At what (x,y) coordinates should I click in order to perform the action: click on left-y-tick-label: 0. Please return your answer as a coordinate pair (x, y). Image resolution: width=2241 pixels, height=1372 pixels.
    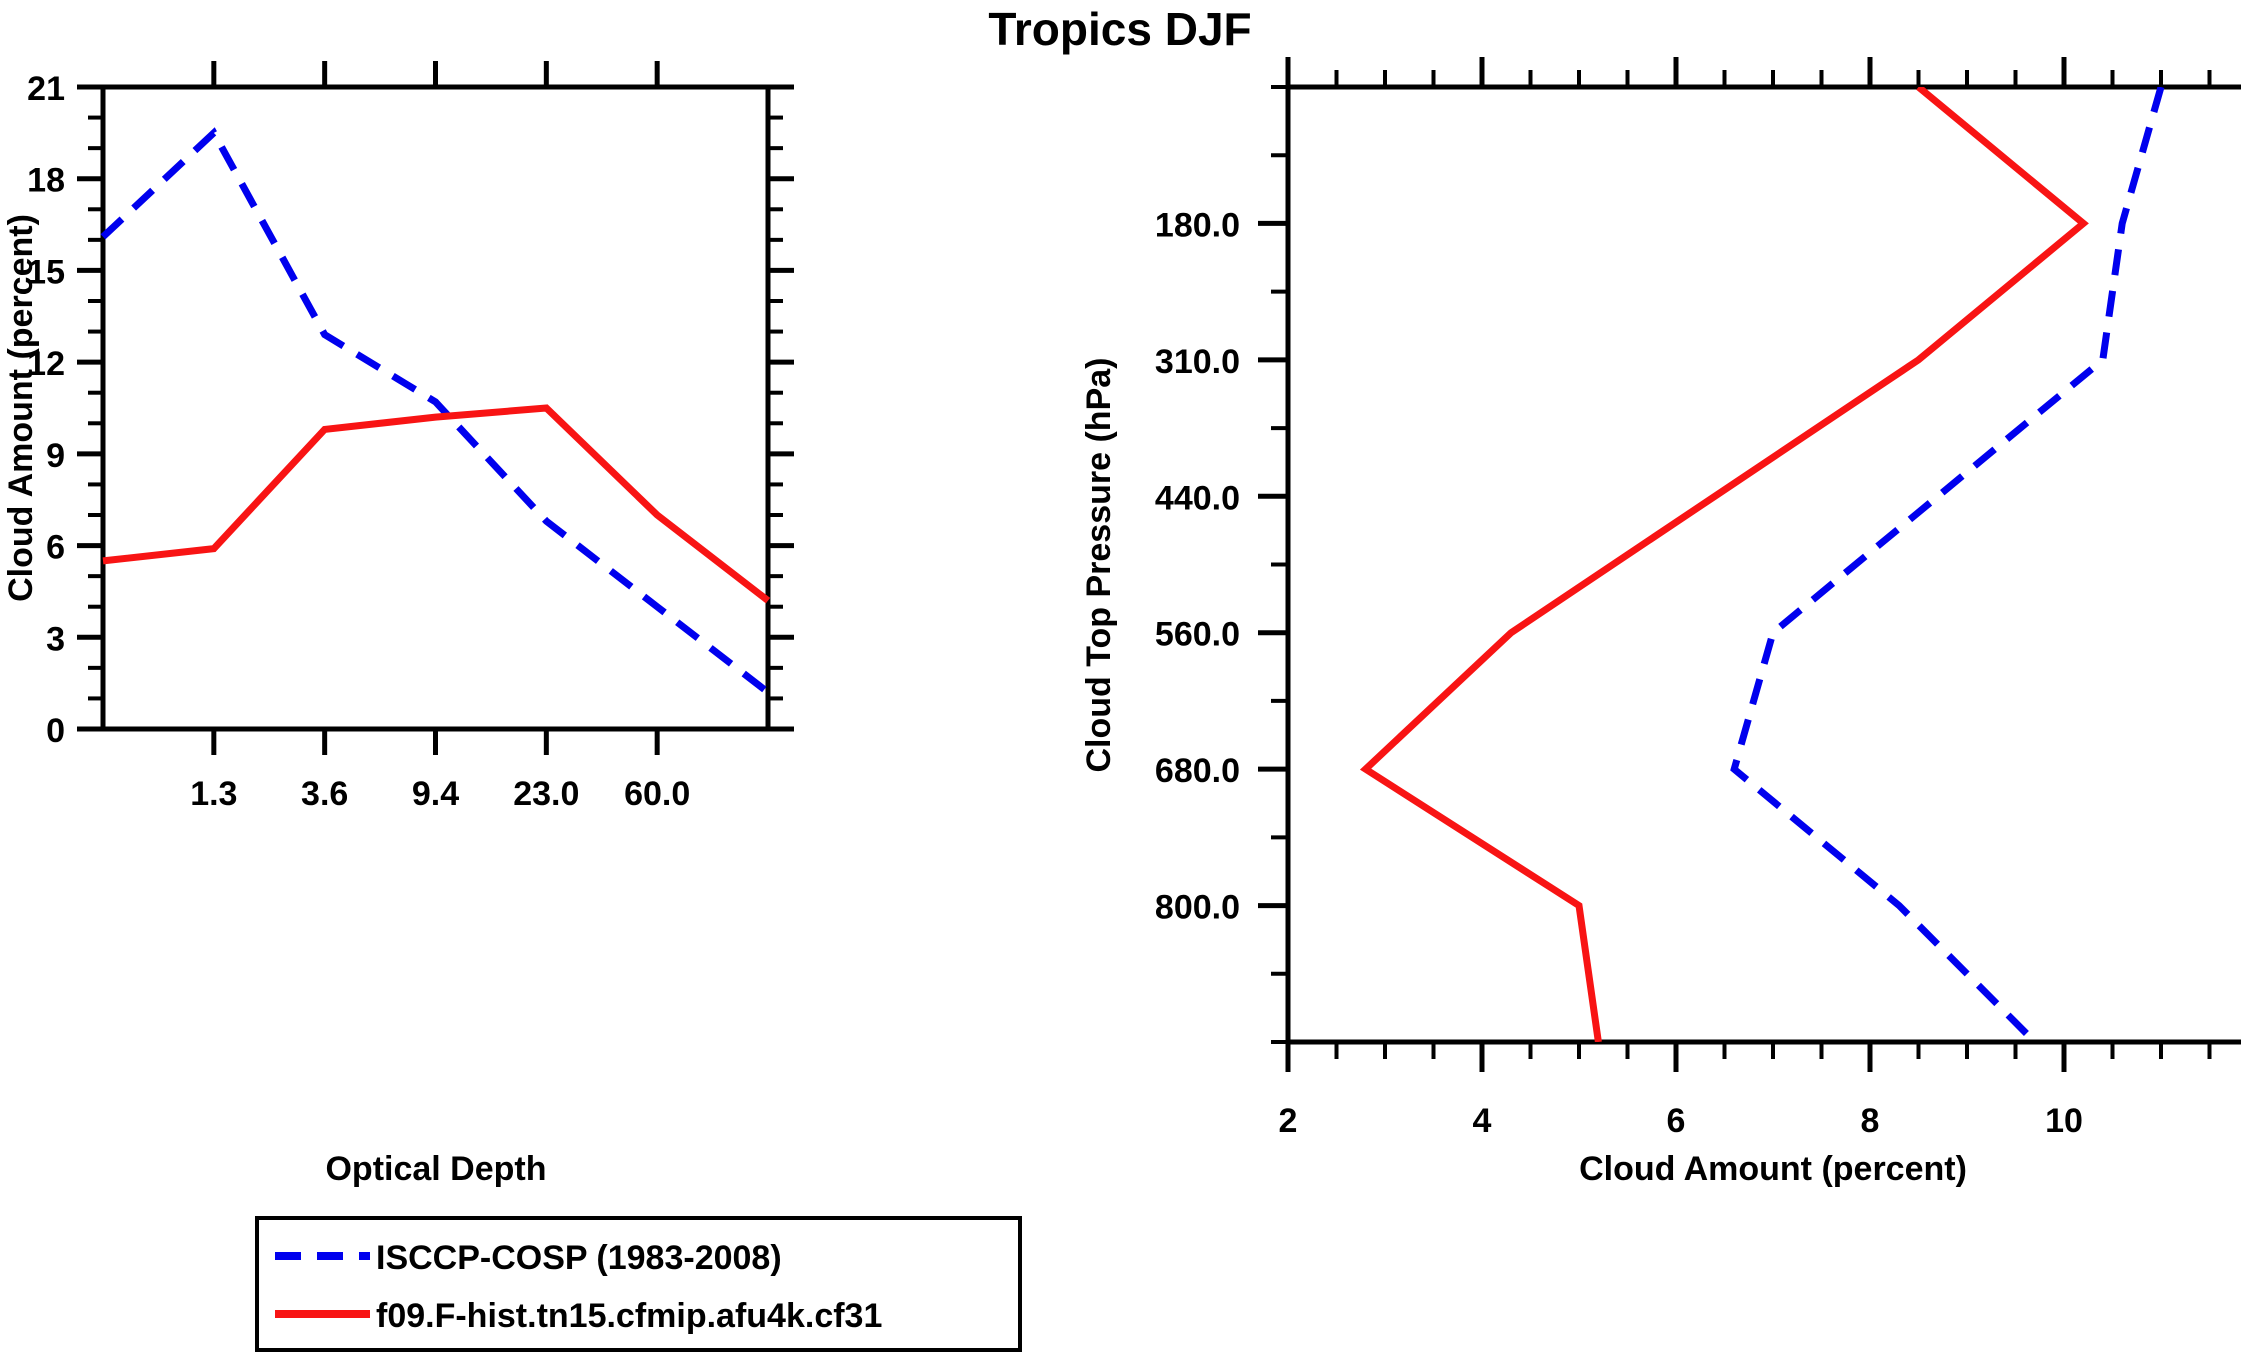
    Looking at the image, I should click on (55, 731).